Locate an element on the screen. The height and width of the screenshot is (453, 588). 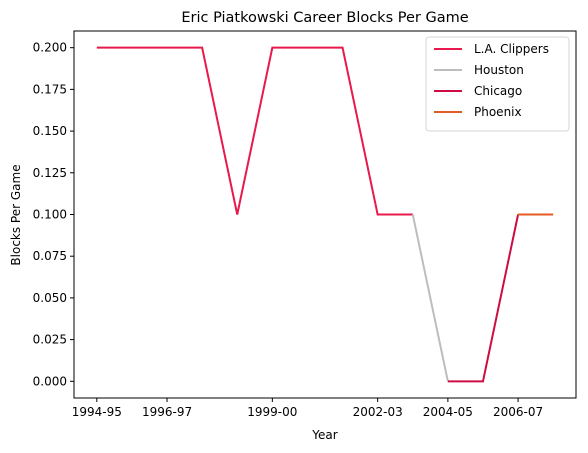
x-tick-label: 1996-97 is located at coordinates (167, 412).